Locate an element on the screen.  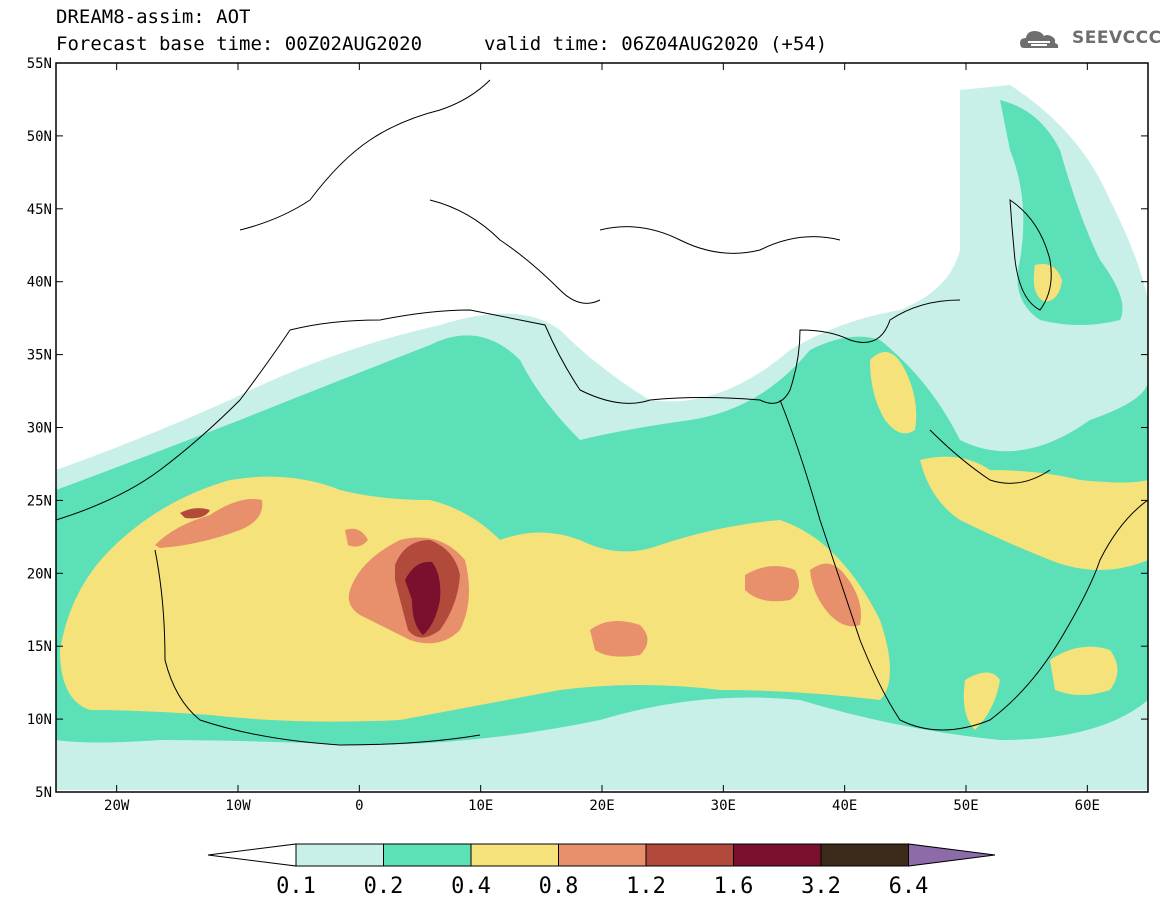
lon-label: 40E is located at coordinates (844, 806).